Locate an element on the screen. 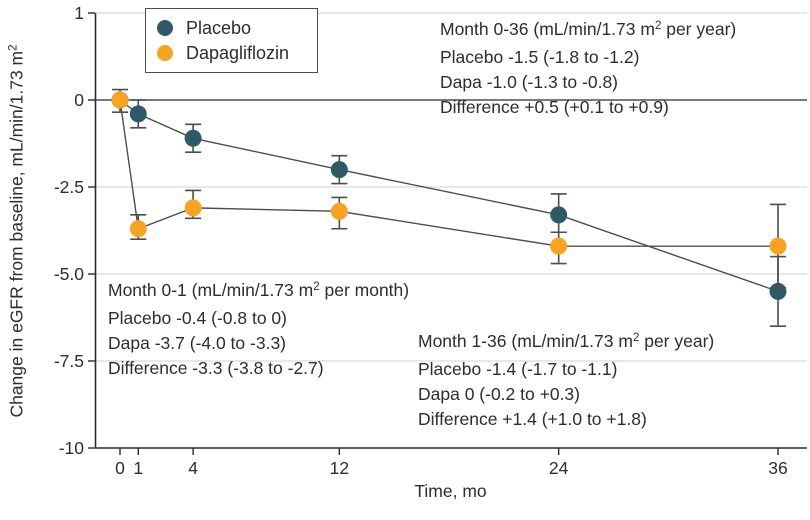  x-tick-label: 4 is located at coordinates (193, 468).